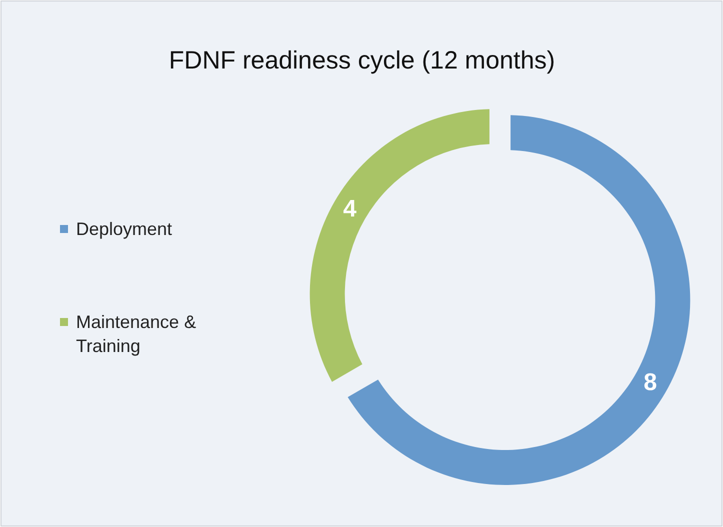  What do you see at coordinates (136, 334) in the screenshot?
I see `legend-label: Maintenance & Training` at bounding box center [136, 334].